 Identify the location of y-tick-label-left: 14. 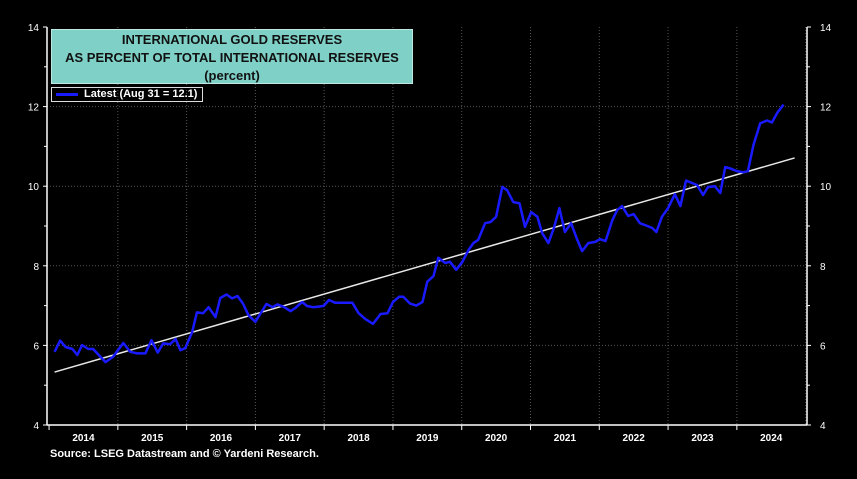
(34, 28).